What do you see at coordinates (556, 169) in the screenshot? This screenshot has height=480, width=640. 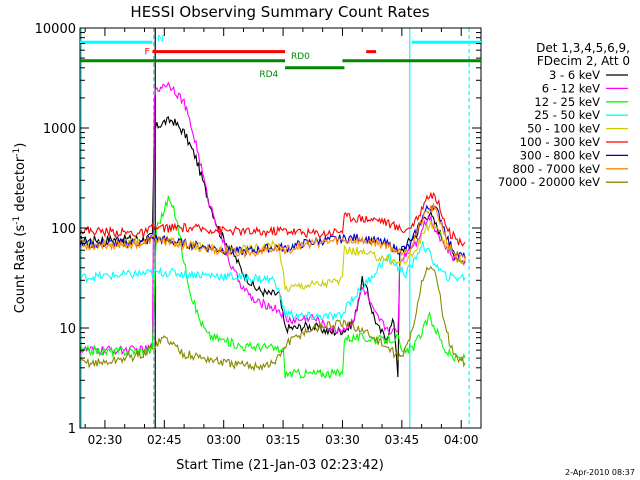 I see `legend-label-7: 800 - 7000 keV` at bounding box center [556, 169].